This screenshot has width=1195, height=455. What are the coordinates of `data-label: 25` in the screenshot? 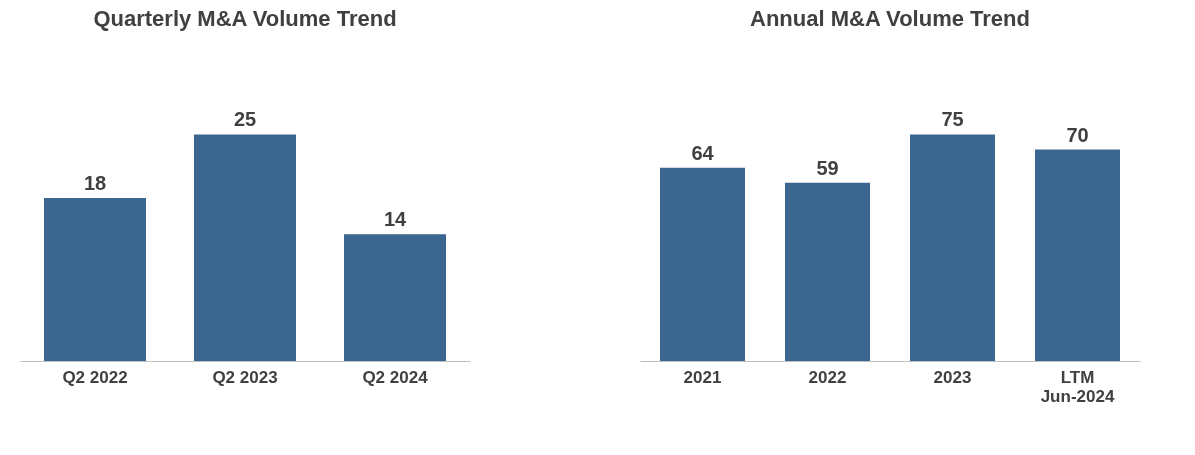 It's located at (245, 119).